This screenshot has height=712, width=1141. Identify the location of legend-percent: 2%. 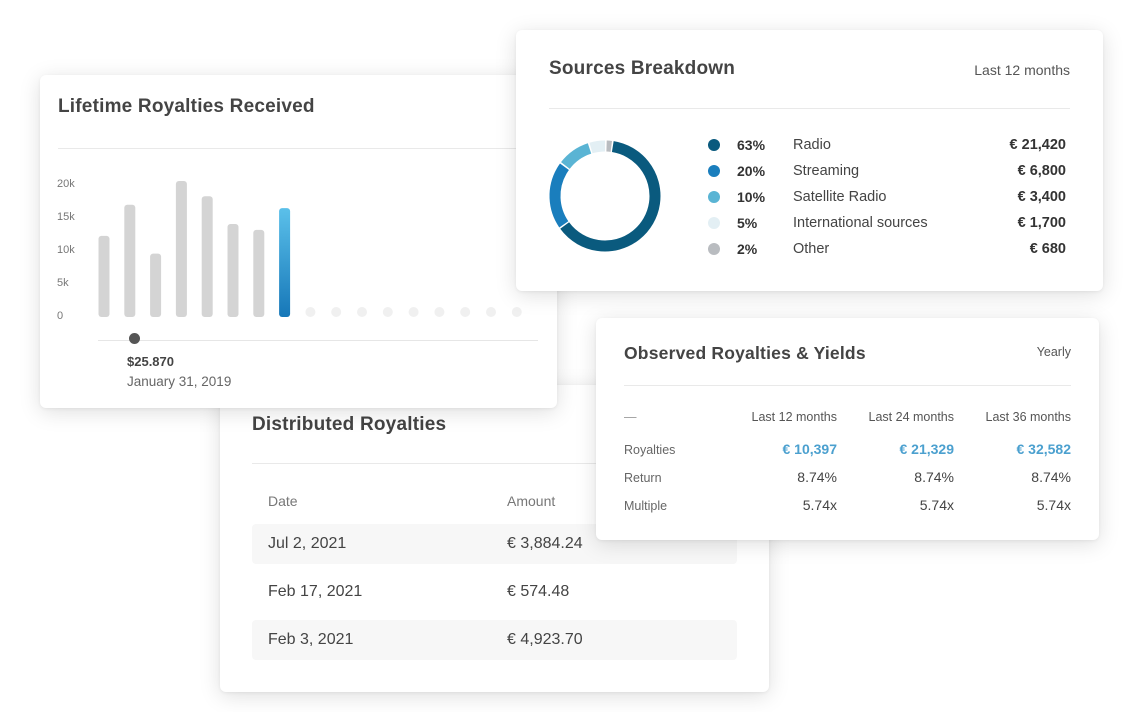
(747, 249).